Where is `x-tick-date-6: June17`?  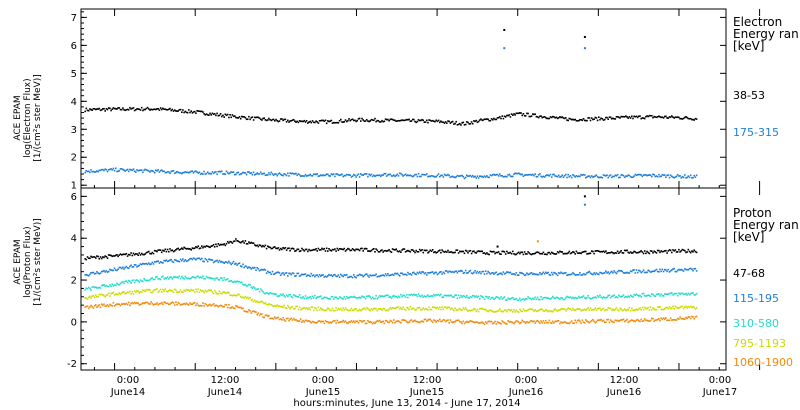
x-tick-date-6: June17 is located at coordinates (720, 392).